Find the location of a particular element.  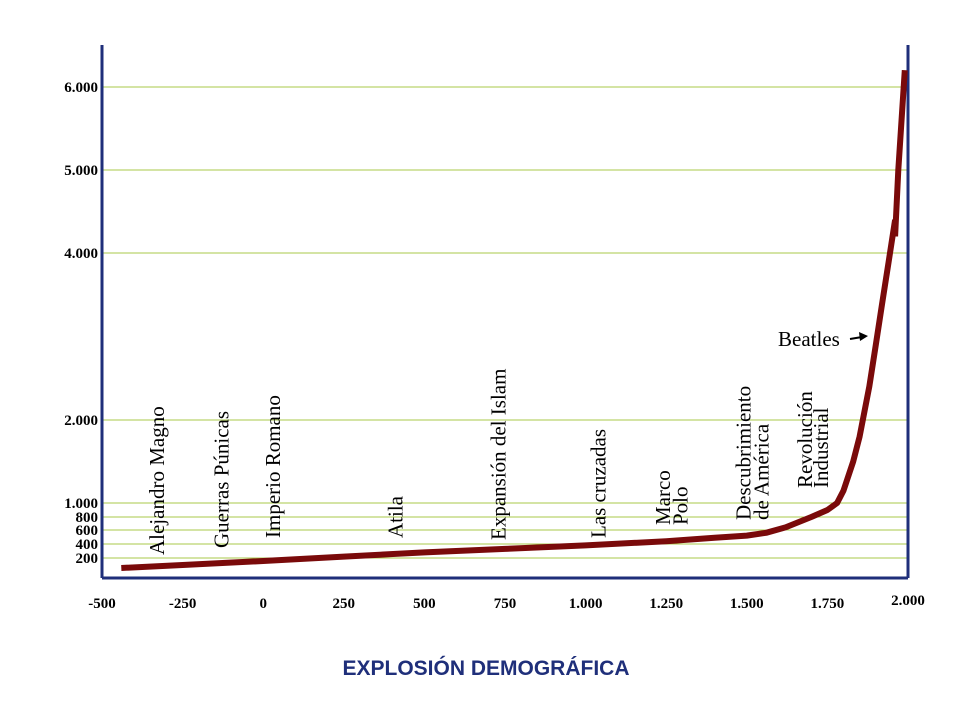

annotation-revolución: Revolución is located at coordinates (805, 439).